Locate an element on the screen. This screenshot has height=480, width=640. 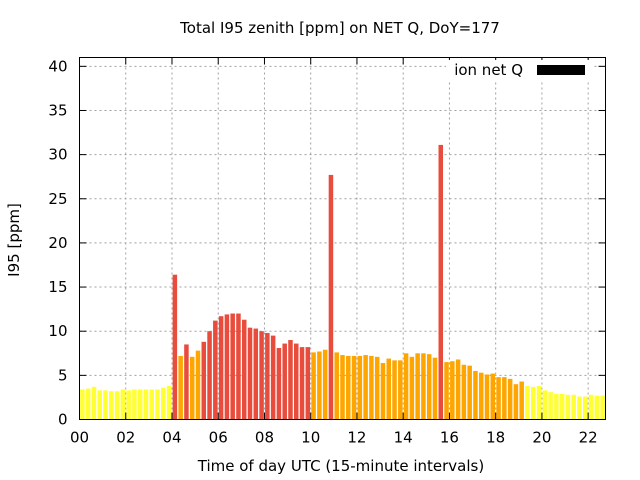
x-axis-label: Time of day UTC (15-minute intervals) is located at coordinates (340, 466).